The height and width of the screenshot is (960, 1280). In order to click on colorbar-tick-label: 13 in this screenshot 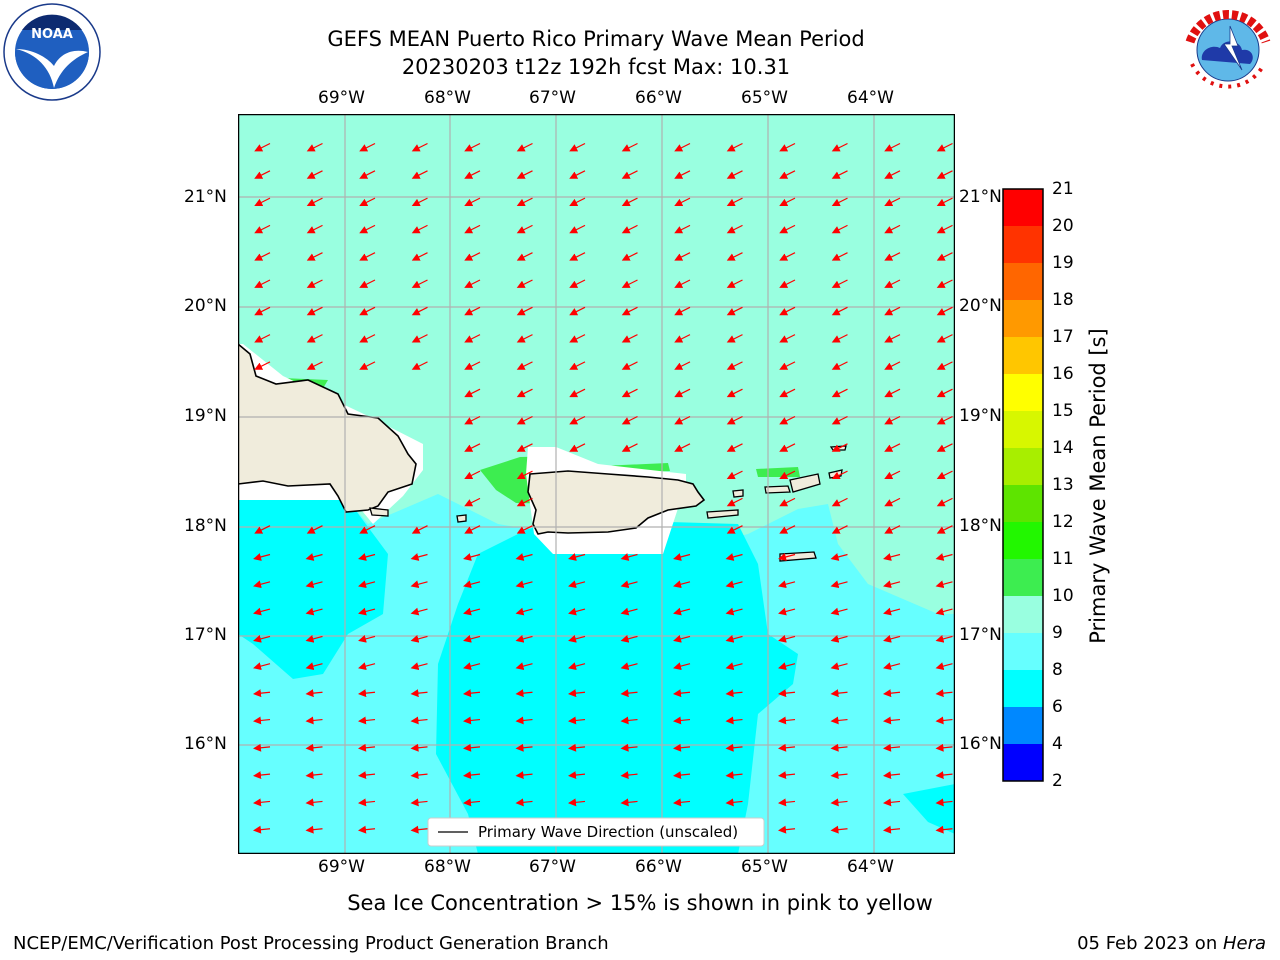, I will do `click(1063, 485)`.